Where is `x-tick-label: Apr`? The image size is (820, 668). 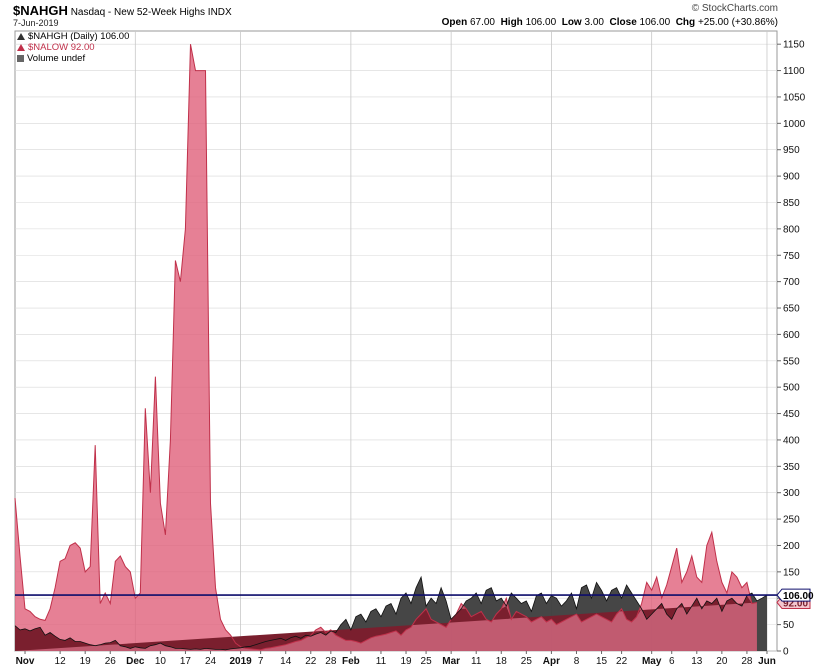 x-tick-label: Apr is located at coordinates (551, 661).